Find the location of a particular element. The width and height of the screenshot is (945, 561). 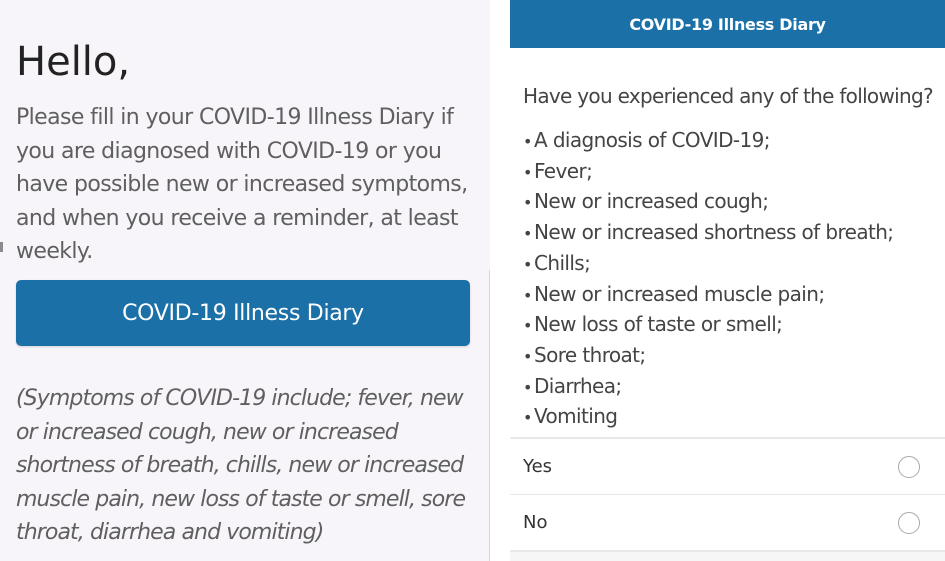

option-yes-row: Yes is located at coordinates (727, 466).